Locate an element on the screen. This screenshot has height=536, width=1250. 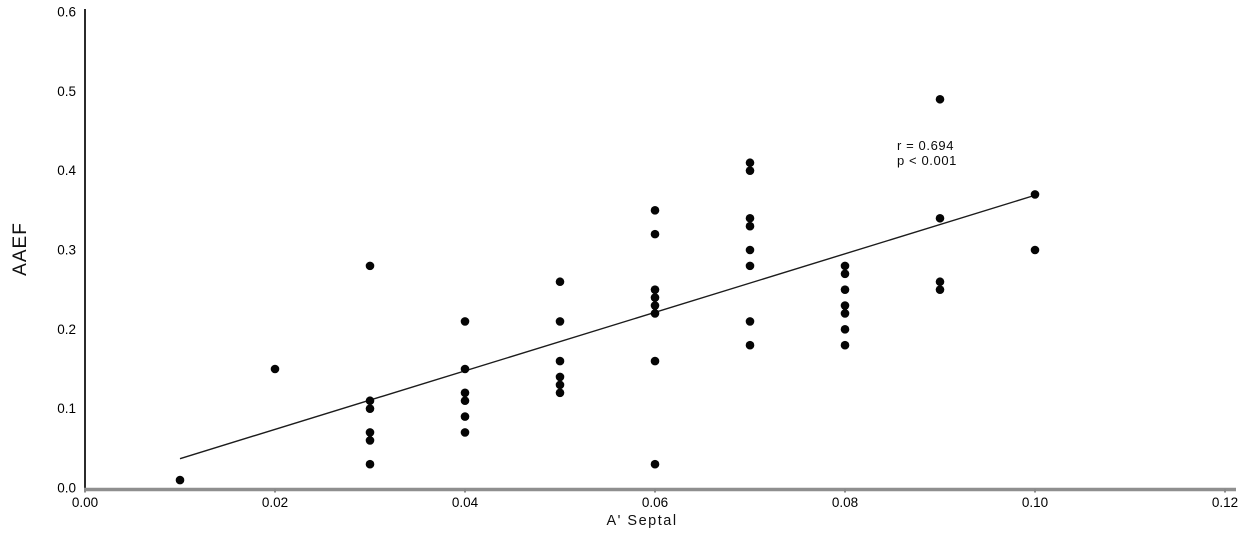
y-tick-label: 0.3 is located at coordinates (66, 250).